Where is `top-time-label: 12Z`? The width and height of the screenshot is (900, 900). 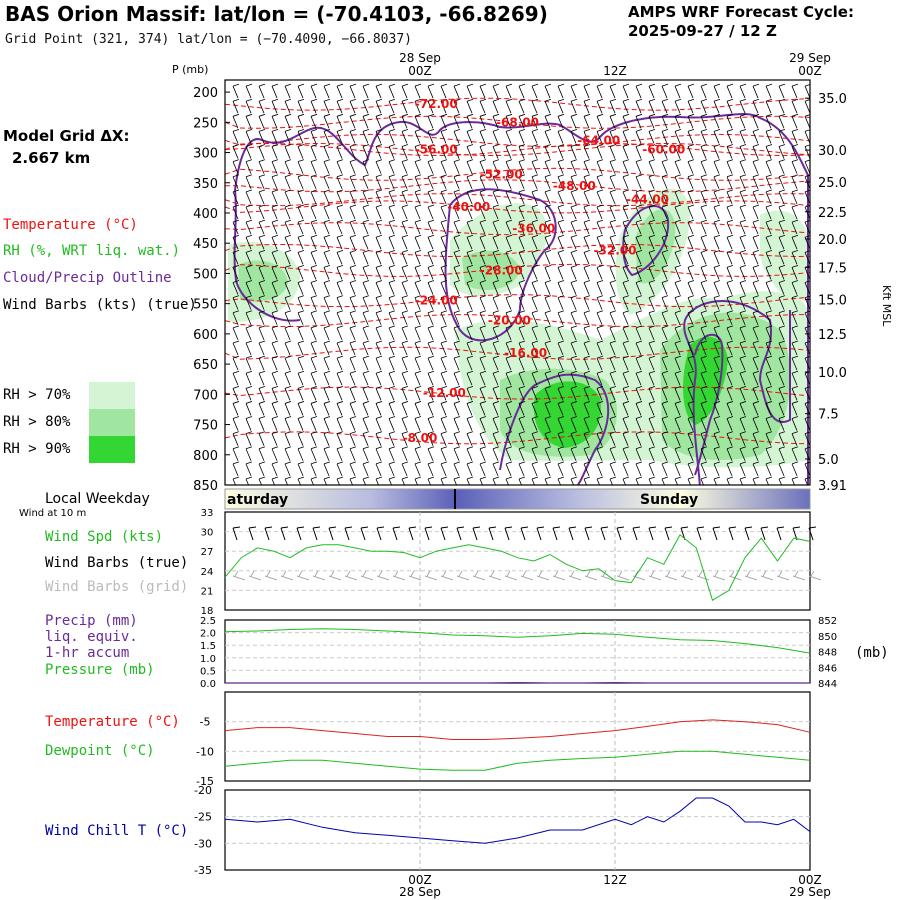
top-time-label: 12Z is located at coordinates (615, 71).